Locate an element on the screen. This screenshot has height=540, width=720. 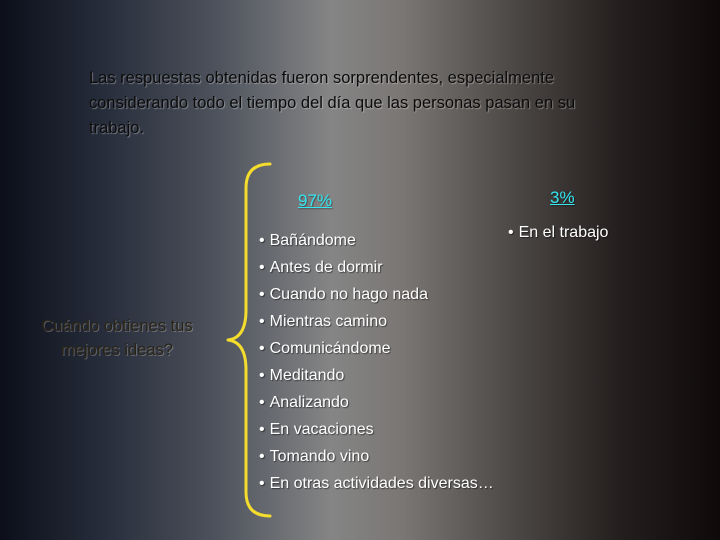
question-text: Cuándo obtienes tus mejores ideas? is located at coordinates (117, 338).